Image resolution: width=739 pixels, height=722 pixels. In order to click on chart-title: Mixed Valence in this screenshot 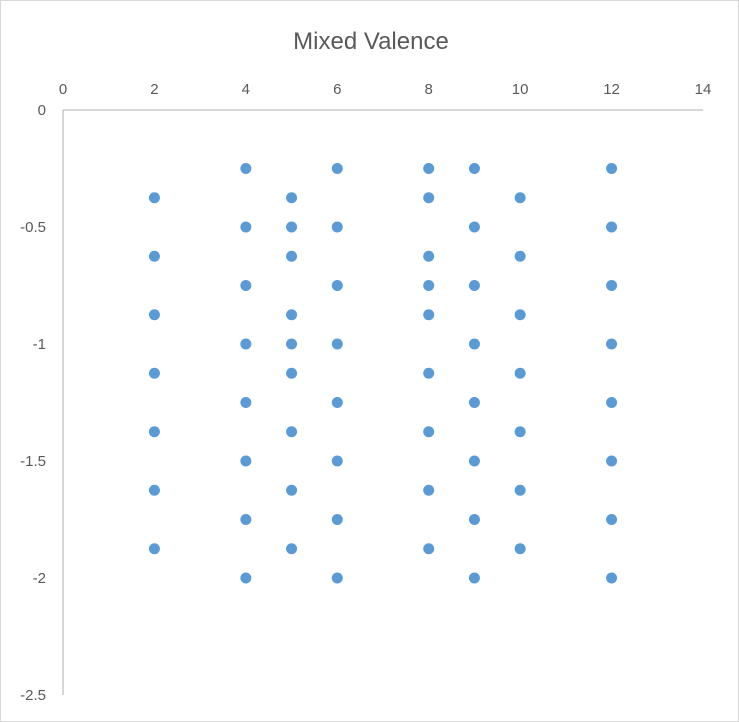, I will do `click(371, 41)`.